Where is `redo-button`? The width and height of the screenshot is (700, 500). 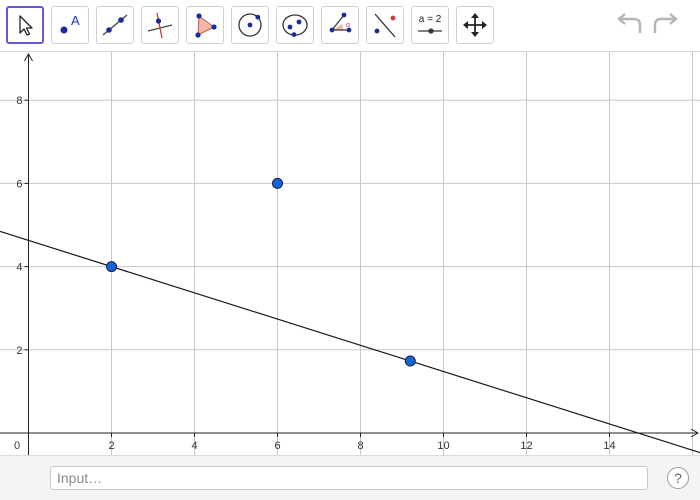 redo-button is located at coordinates (666, 27).